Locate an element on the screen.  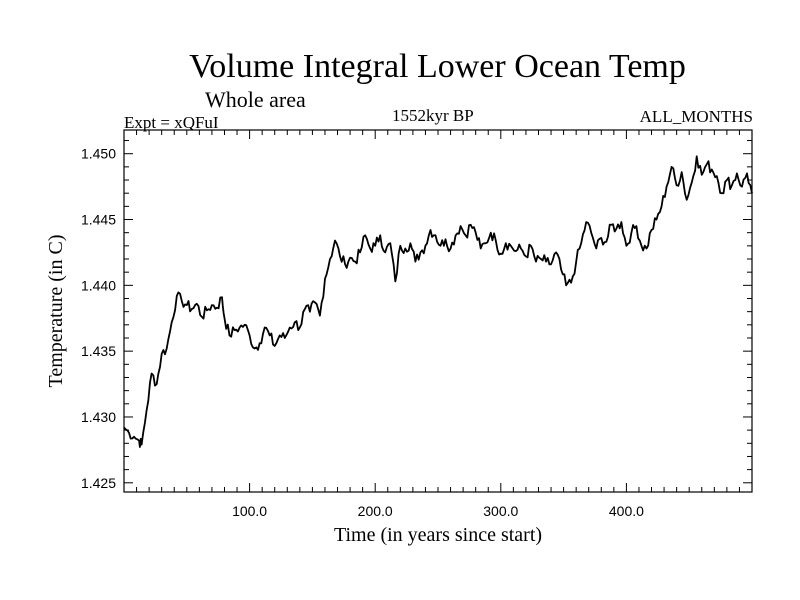
chart-subtitle: Whole area is located at coordinates (255, 99).